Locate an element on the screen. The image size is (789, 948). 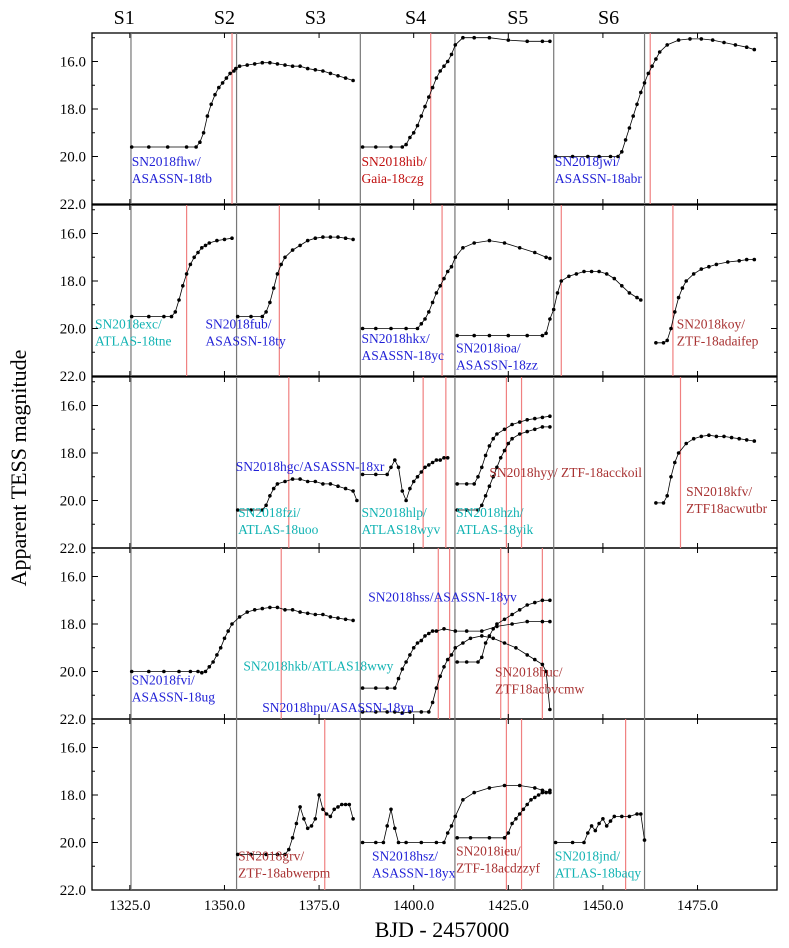
supernova-label: SN2018exc/ is located at coordinates (128, 324).